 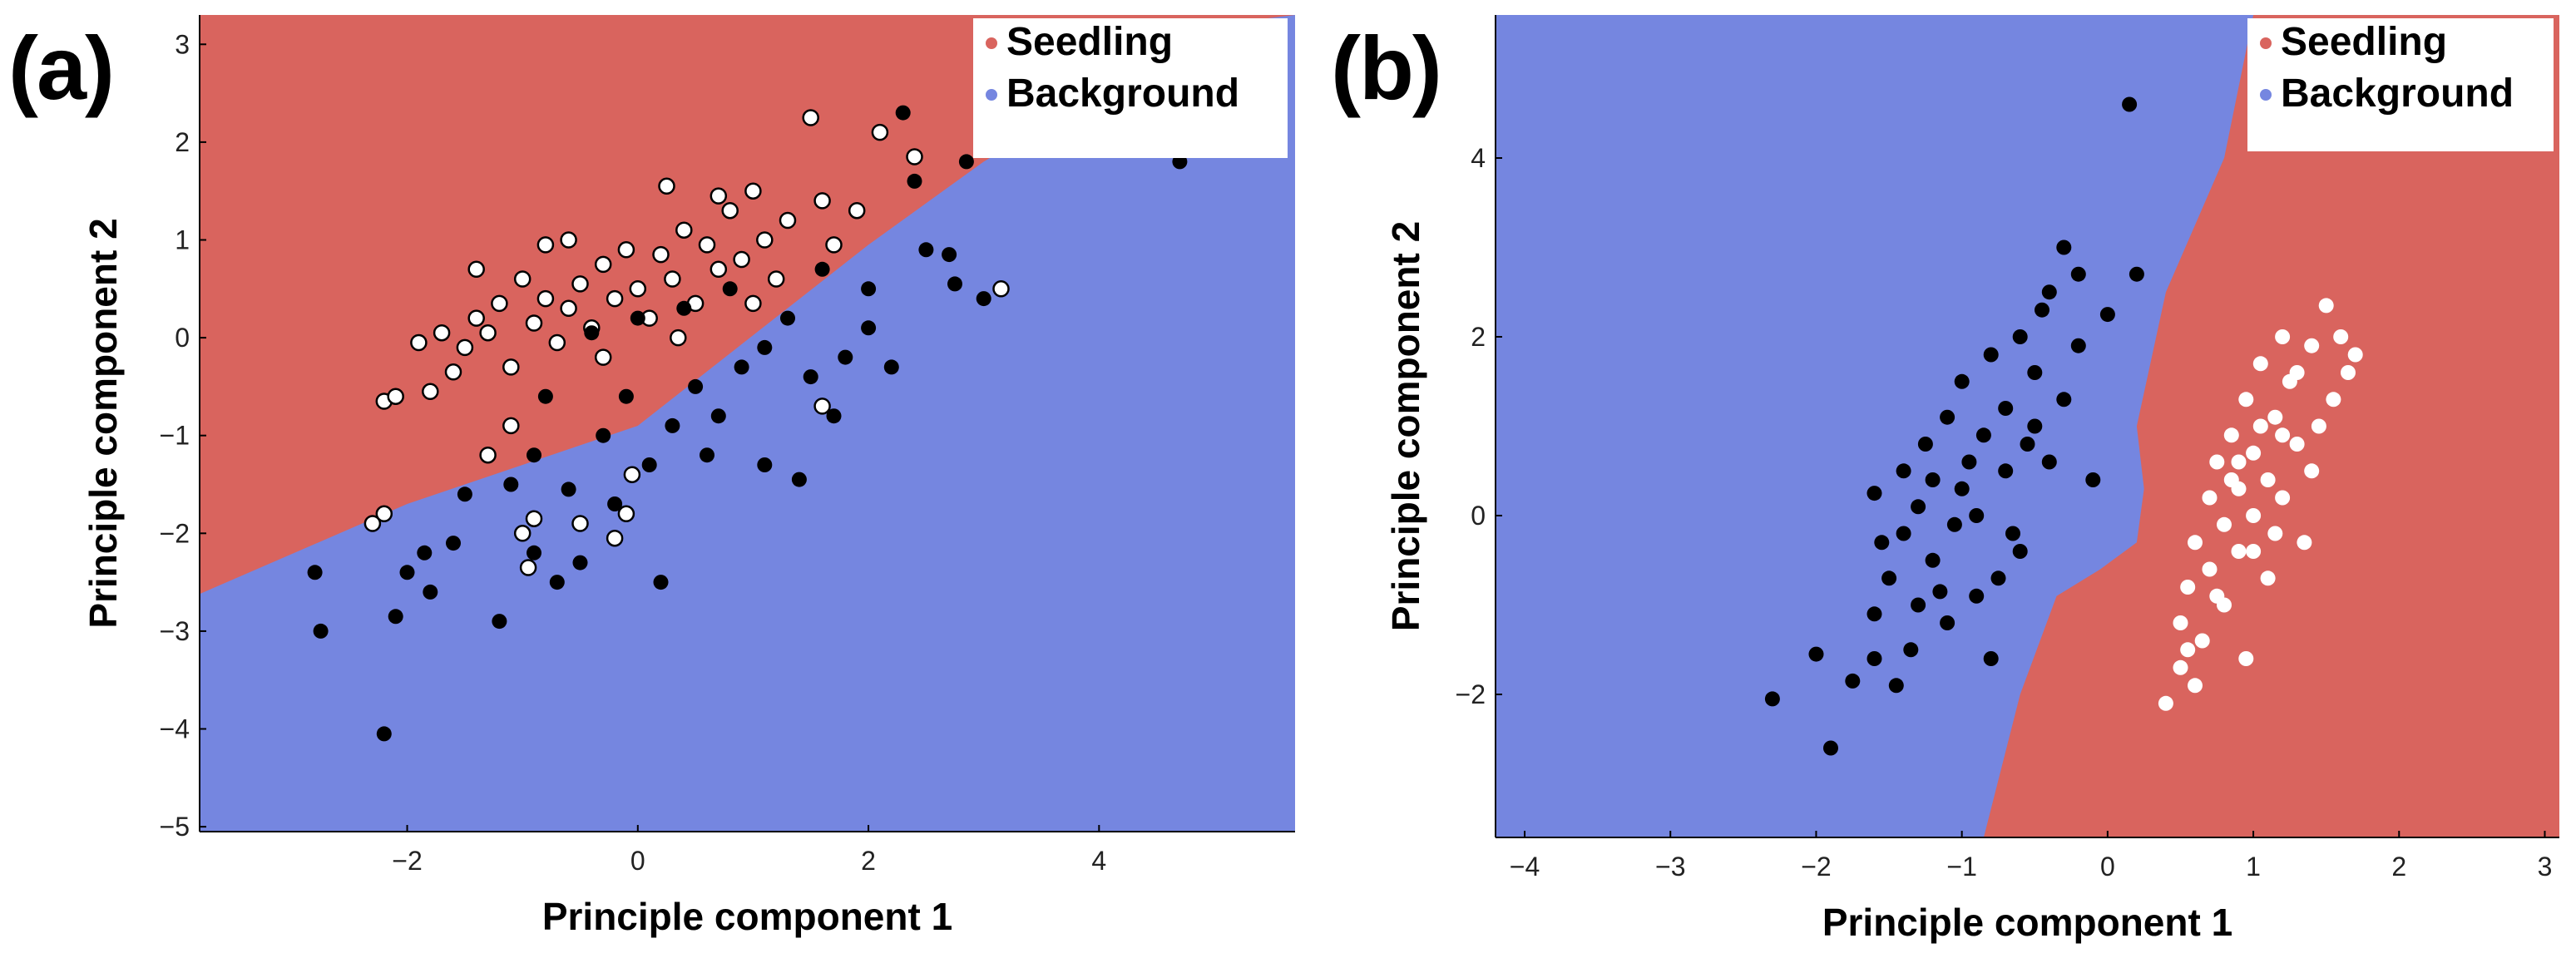 What do you see at coordinates (175, 729) in the screenshot?
I see `y-tick-label: −4` at bounding box center [175, 729].